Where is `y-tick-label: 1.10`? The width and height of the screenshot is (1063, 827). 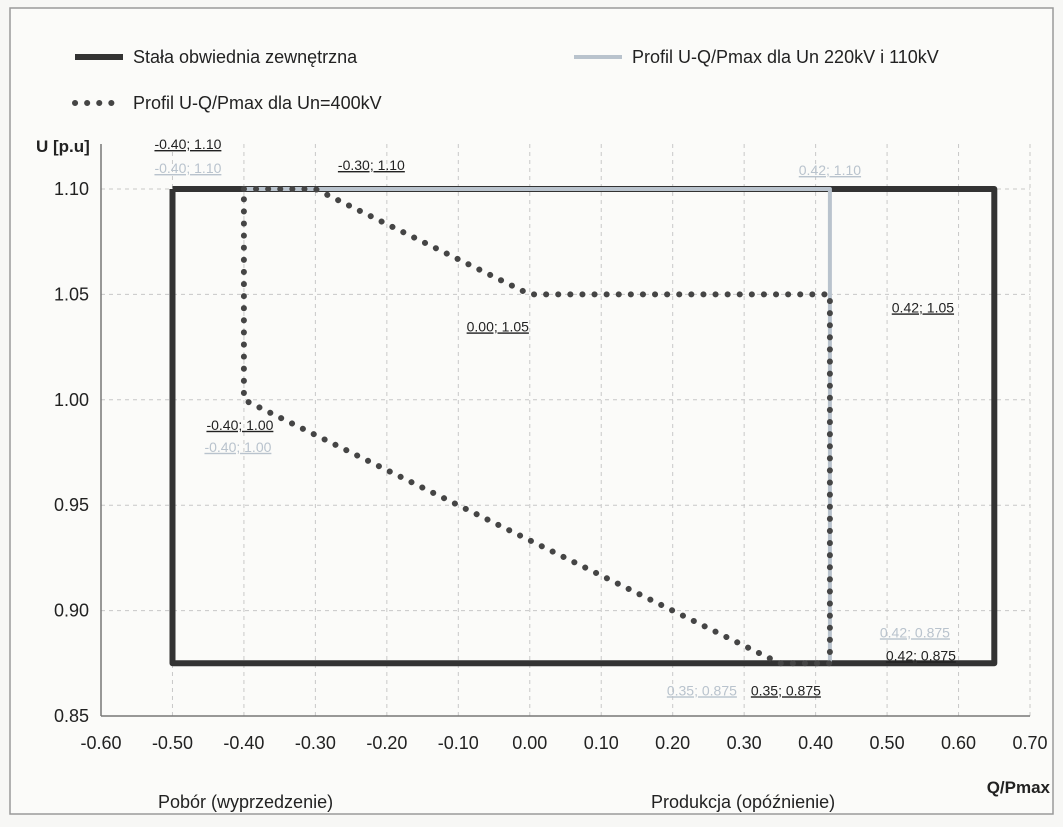
y-tick-label: 1.10 is located at coordinates (71, 189).